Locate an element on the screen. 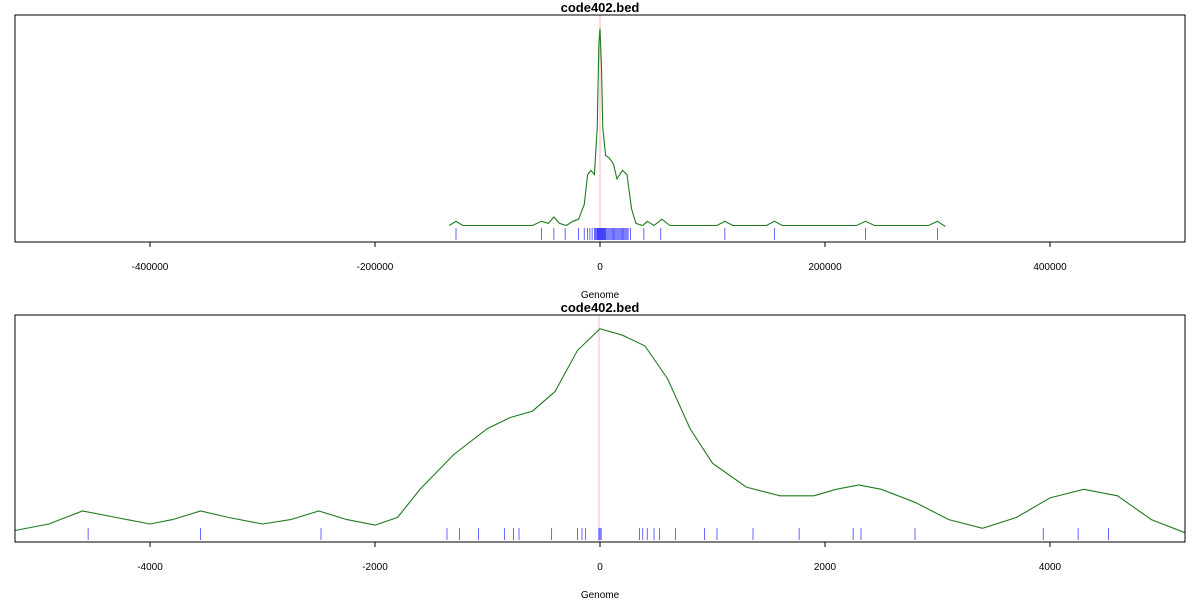 Image resolution: width=1200 pixels, height=600 pixels. x-tick-label: -200000 is located at coordinates (375, 267).